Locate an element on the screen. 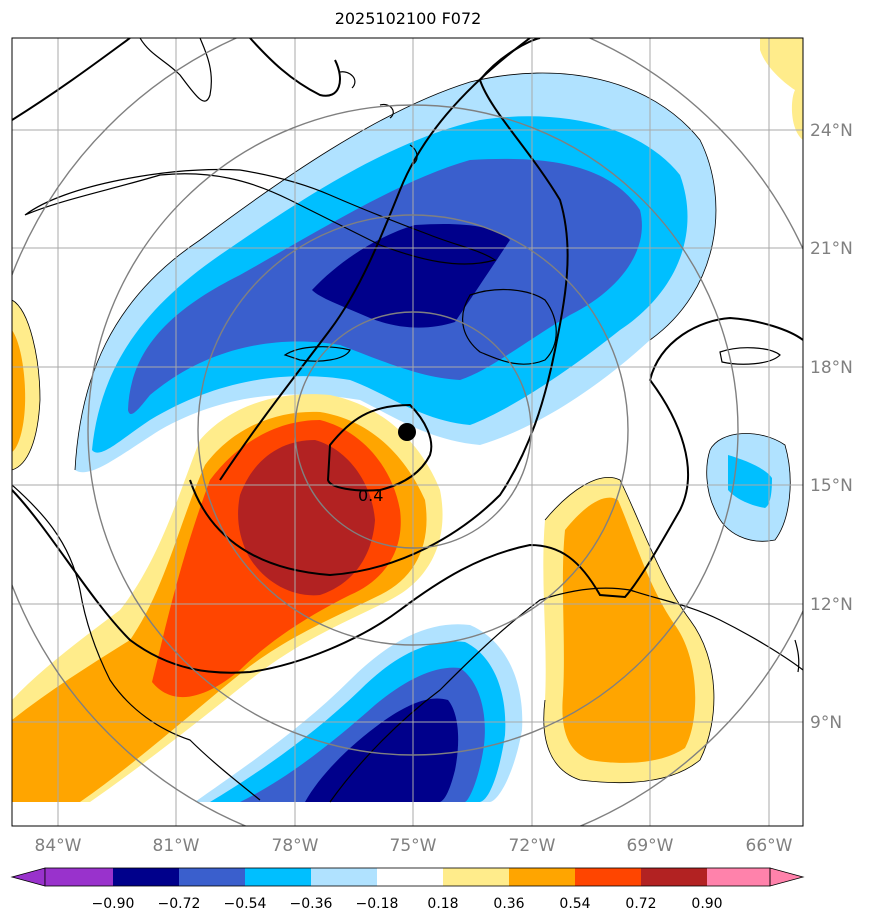 This screenshot has width=873, height=924. florida-coast is located at coordinates (175, 70).